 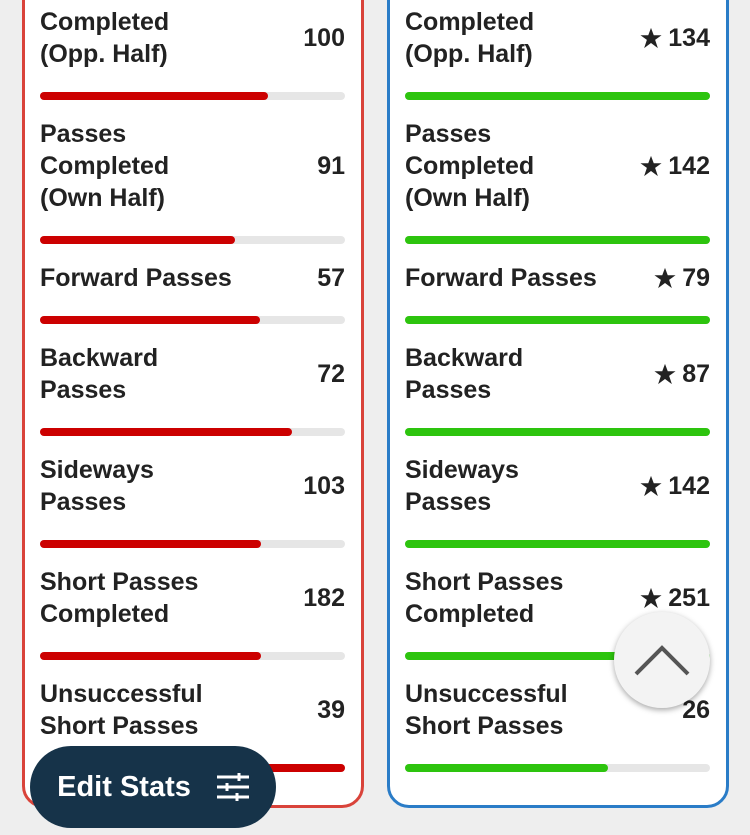 I want to click on stat-value: 103, so click(x=324, y=485).